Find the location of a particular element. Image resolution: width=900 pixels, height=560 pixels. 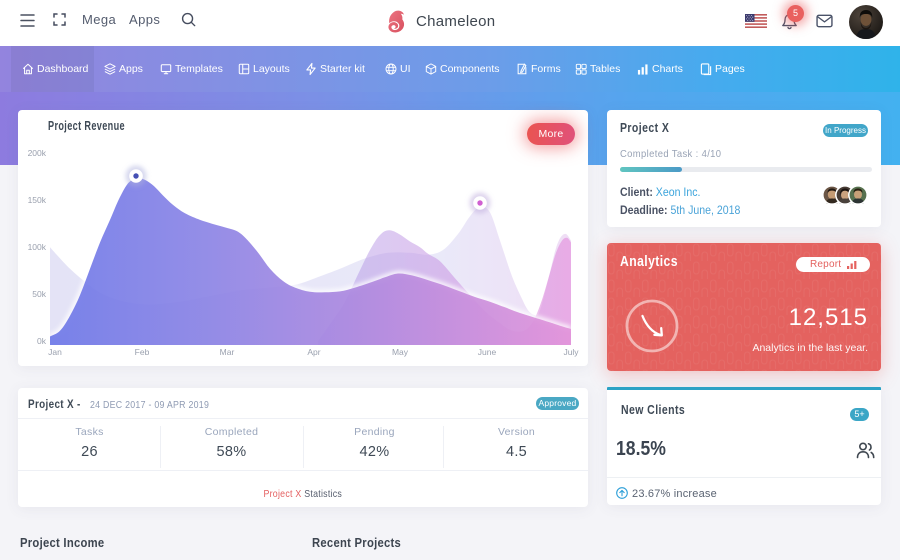

svg-text: Jan is located at coordinates (55, 352).